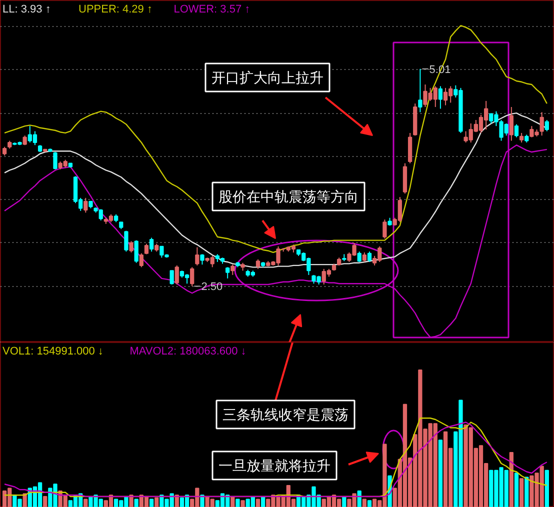 This screenshot has height=507, width=554. I want to click on text: UPPER: 4.29 ↑, so click(115, 10).